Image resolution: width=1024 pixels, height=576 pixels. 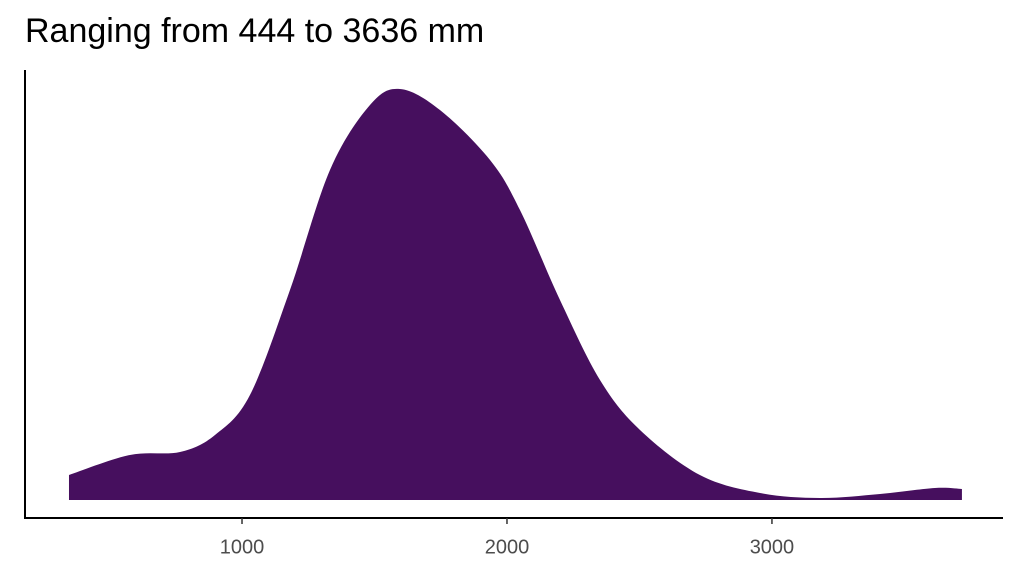 I want to click on chart-title: Ranging from 444 to 3636 mm, so click(x=254, y=31).